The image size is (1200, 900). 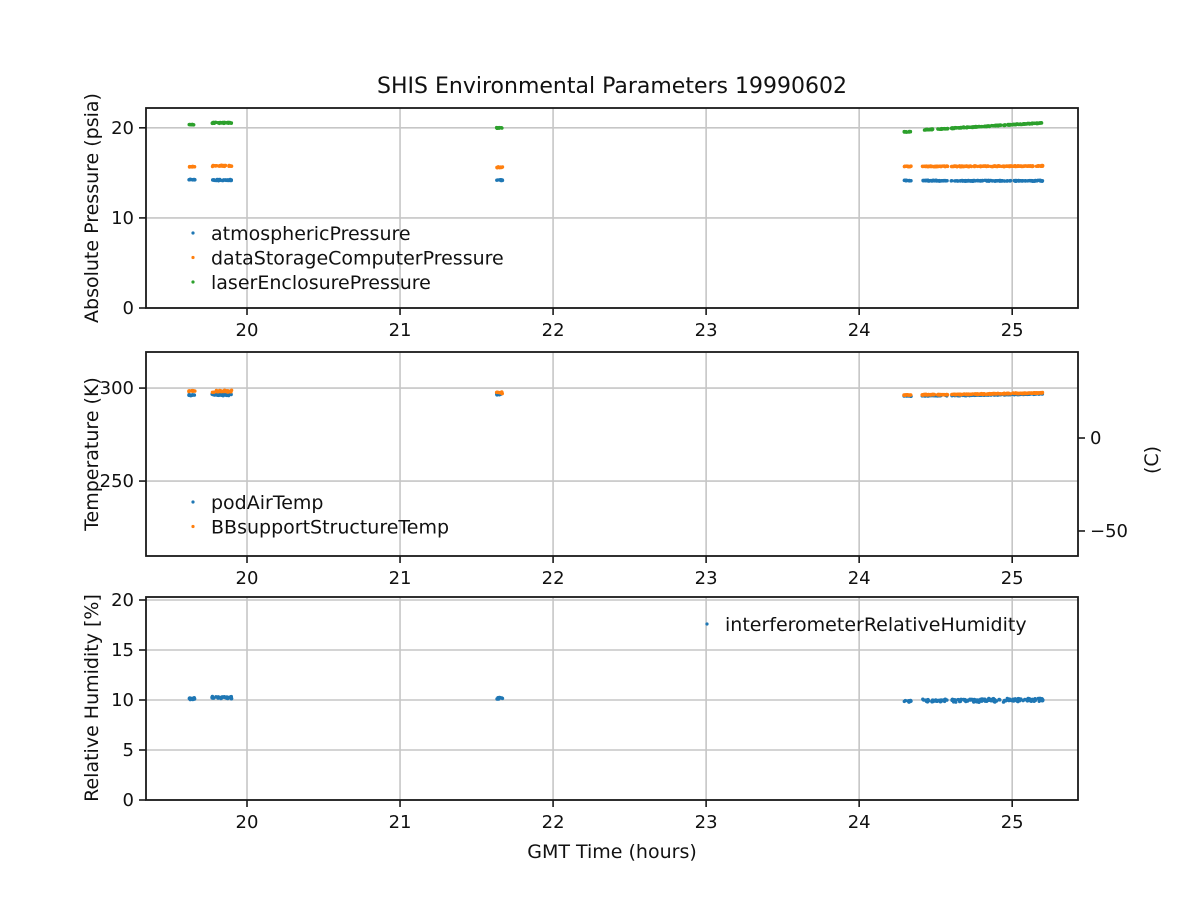 I want to click on legend-label-atmosphericPressure: atmosphericPressure, so click(x=311, y=234).